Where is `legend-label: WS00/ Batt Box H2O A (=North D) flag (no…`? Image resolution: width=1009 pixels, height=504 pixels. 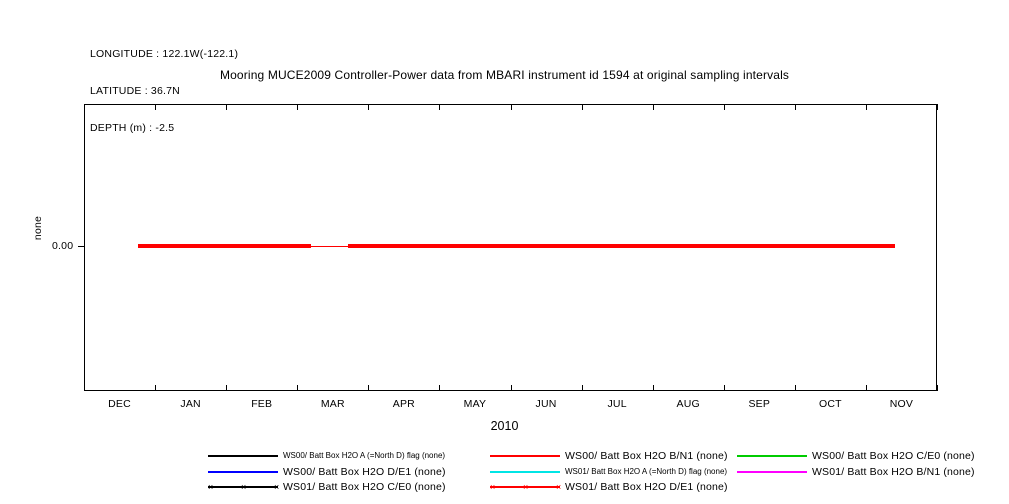 legend-label: WS00/ Batt Box H2O A (=North D) flag (no… is located at coordinates (364, 455).